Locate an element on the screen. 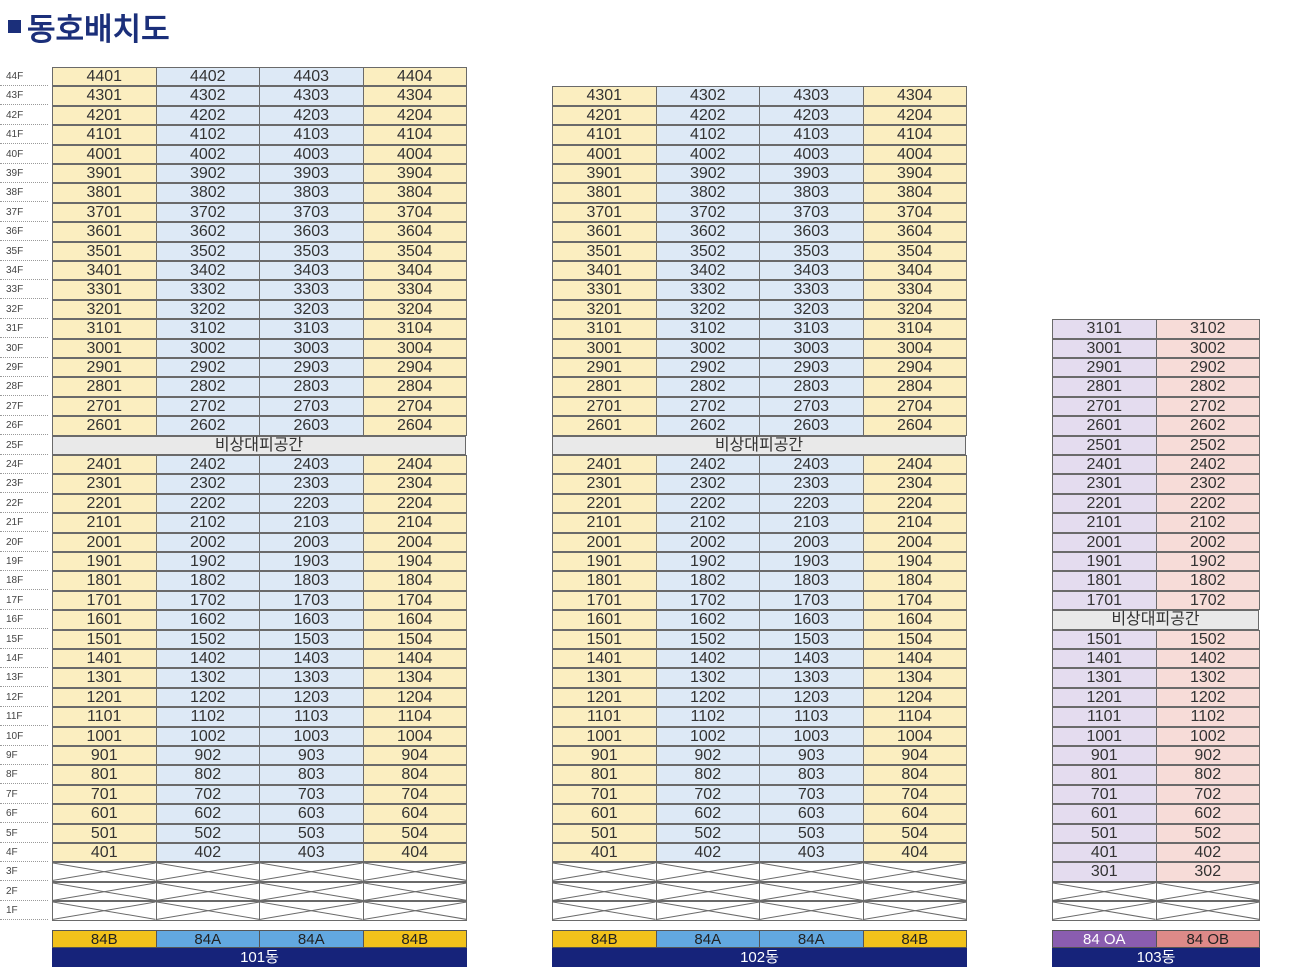 This screenshot has height=980, width=1300. unit-cell: 1204 is located at coordinates (414, 697).